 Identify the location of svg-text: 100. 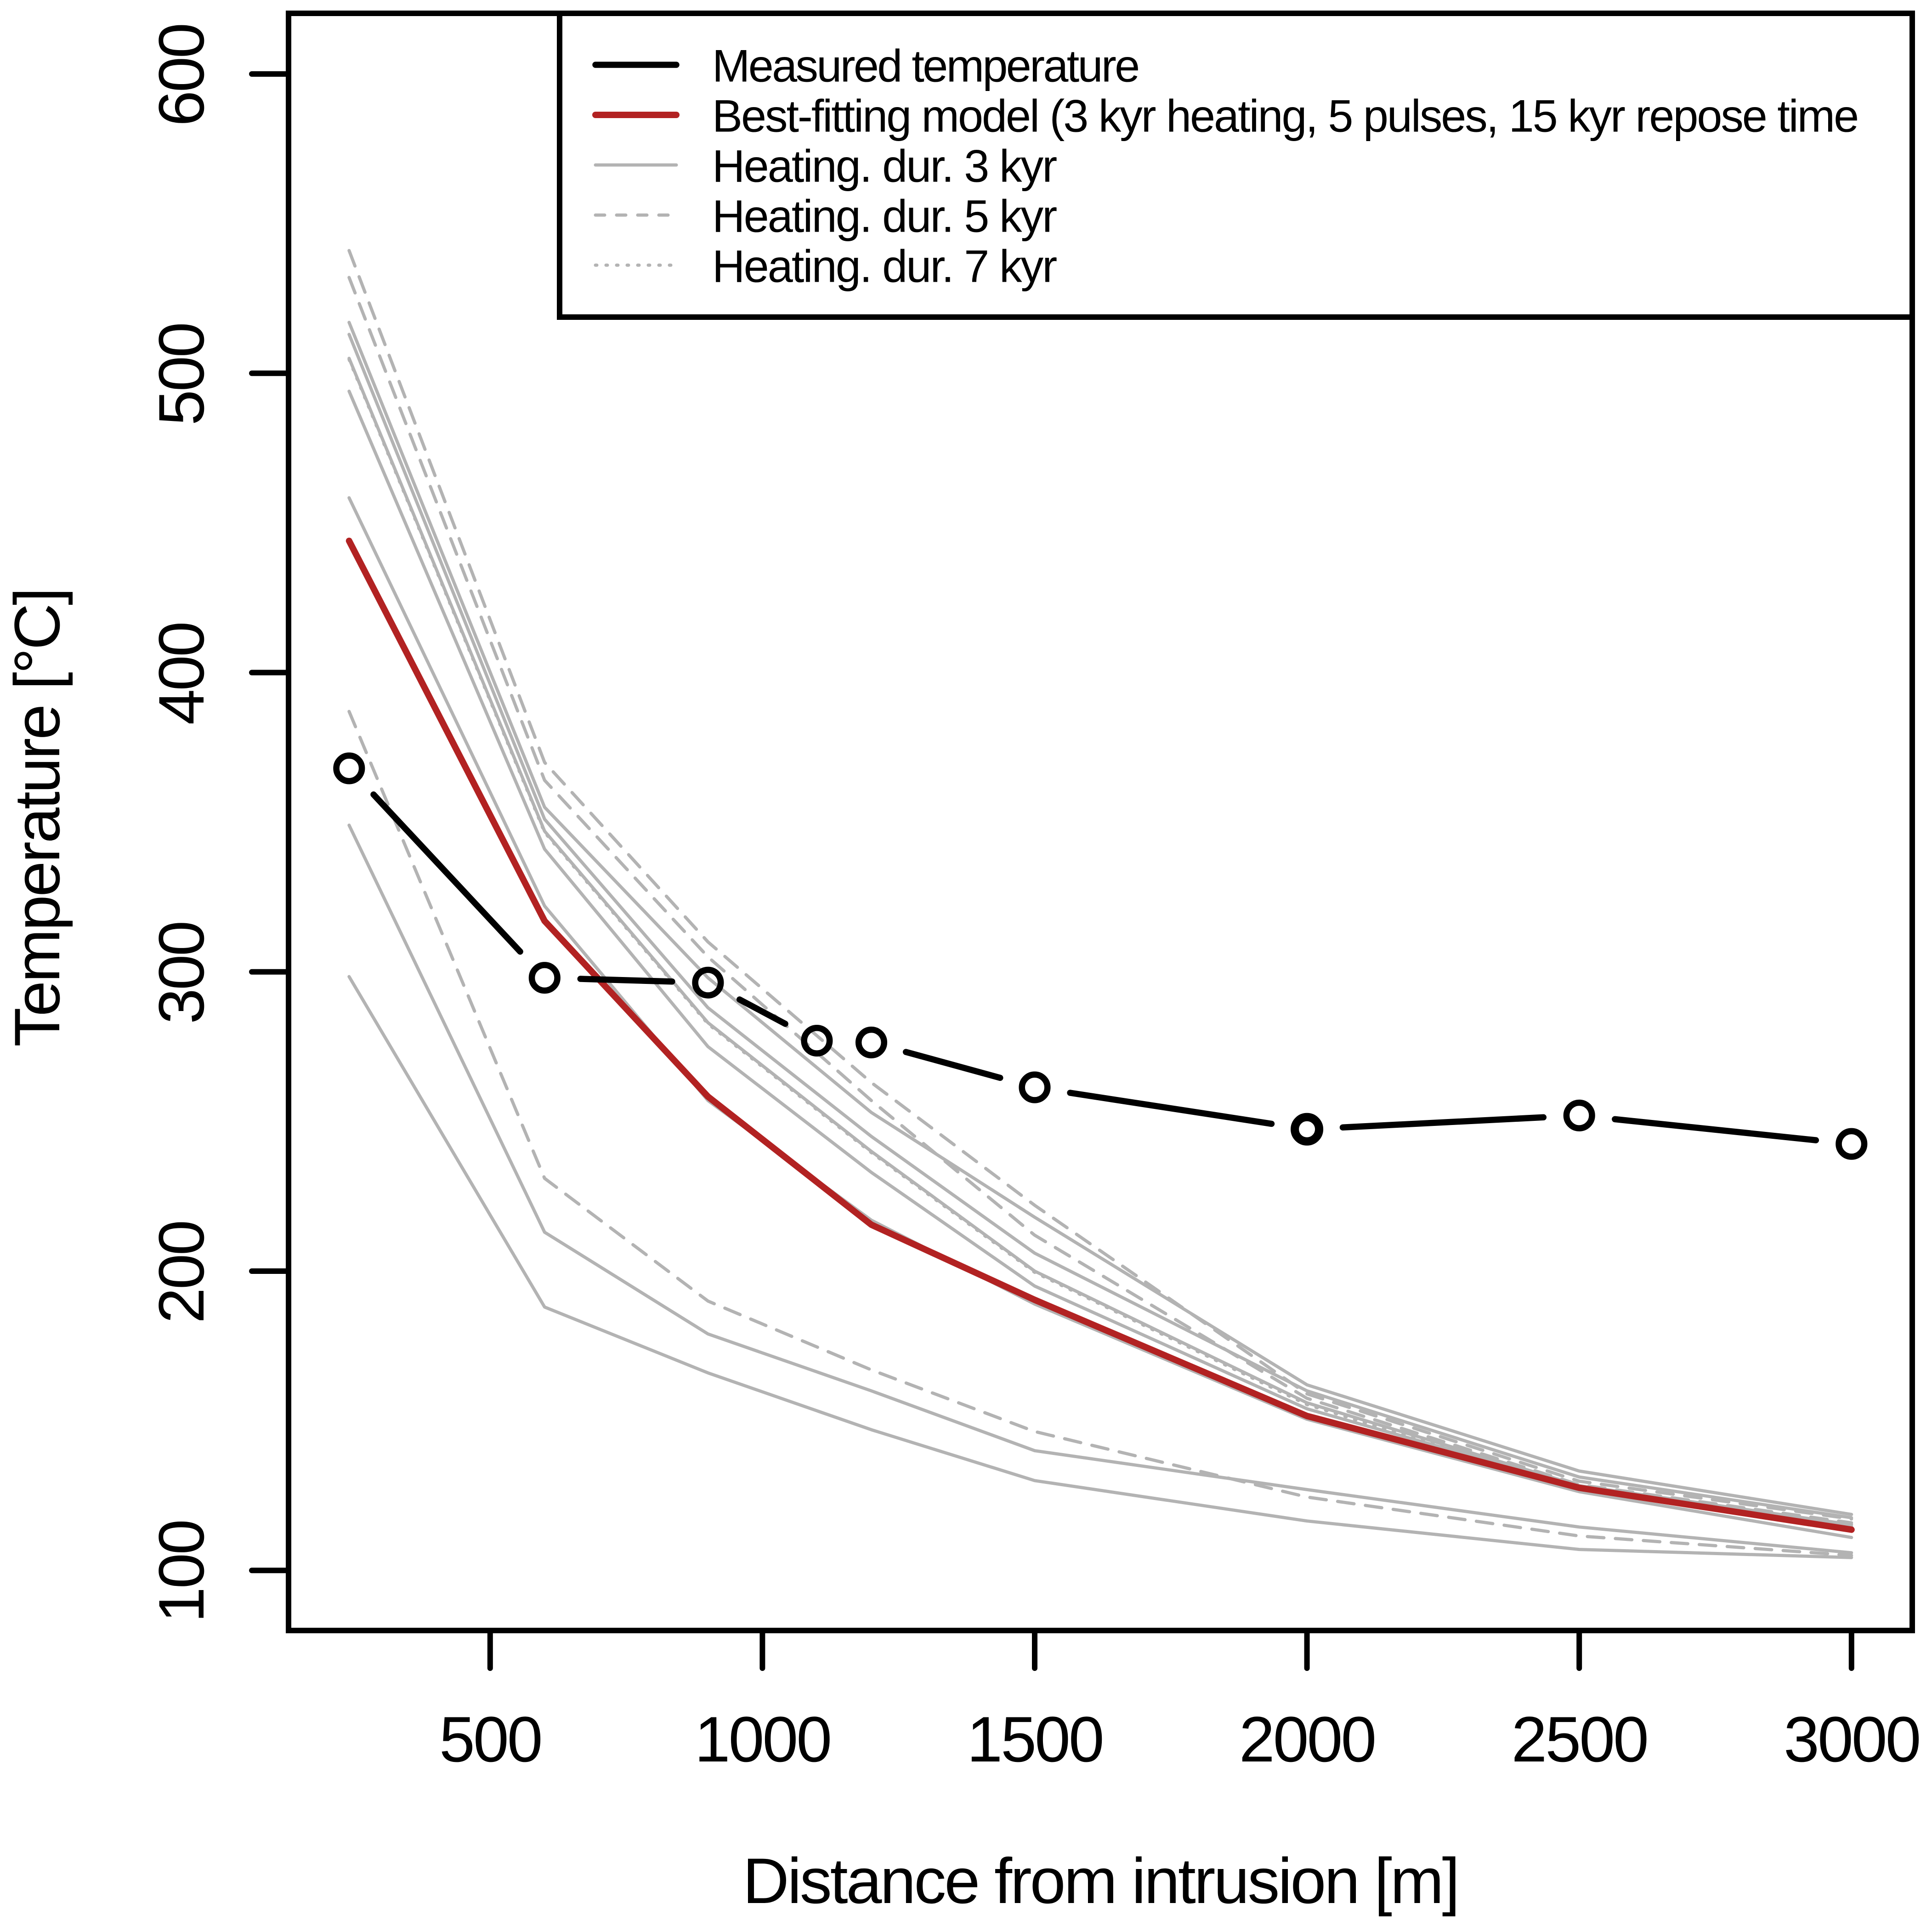
(181, 1572).